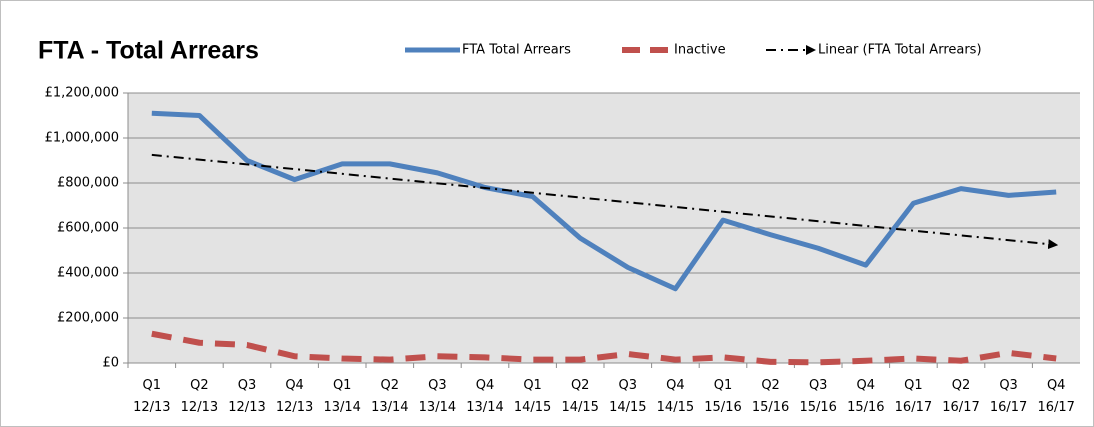 Image resolution: width=1094 pixels, height=427 pixels. Describe the element at coordinates (82, 138) in the screenshot. I see `y-tick-label: £1,000,000` at that location.